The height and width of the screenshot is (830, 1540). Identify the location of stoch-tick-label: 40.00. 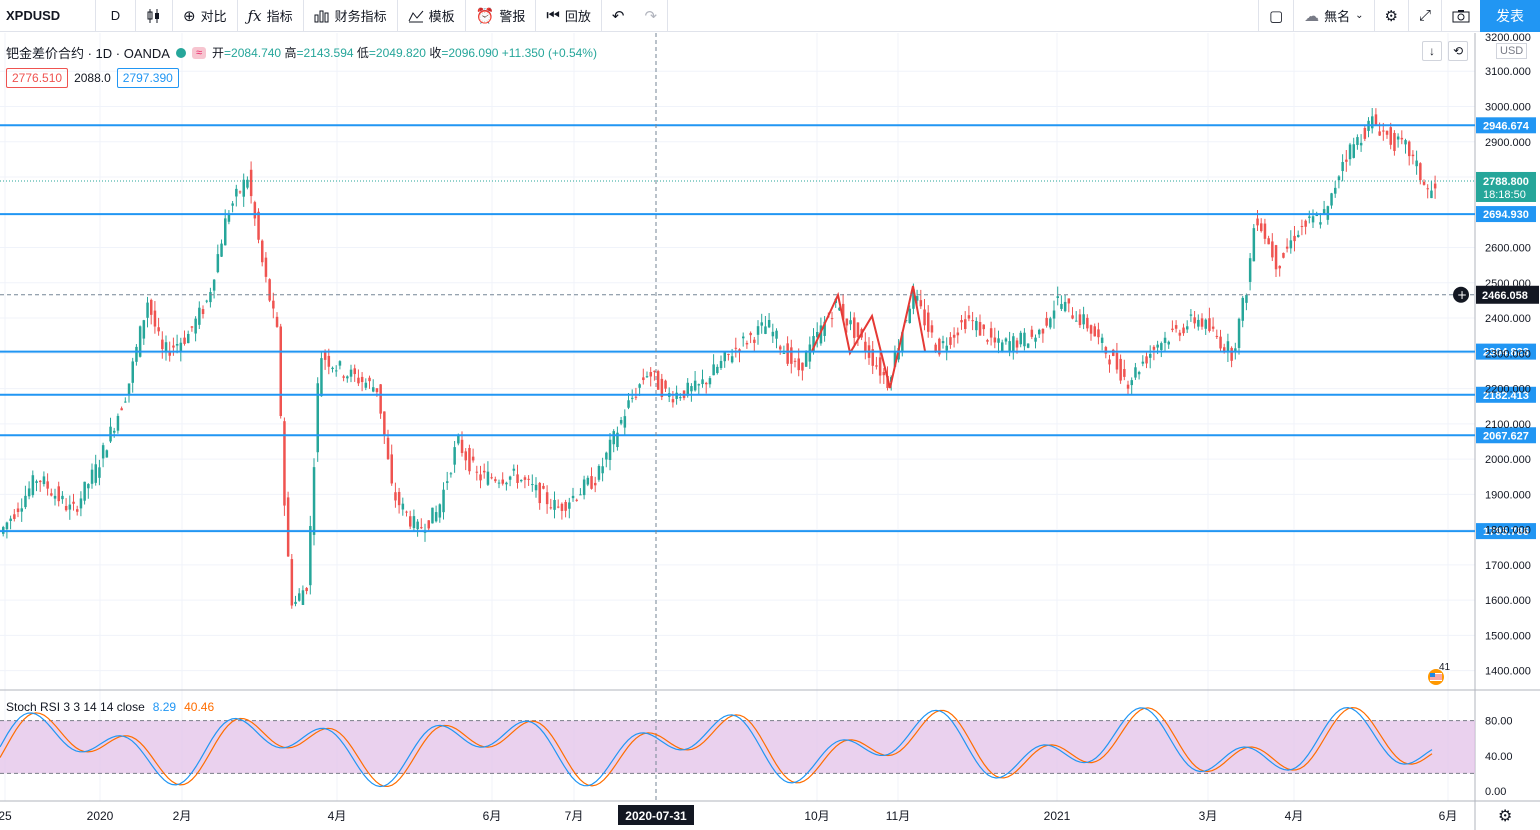
(1499, 757).